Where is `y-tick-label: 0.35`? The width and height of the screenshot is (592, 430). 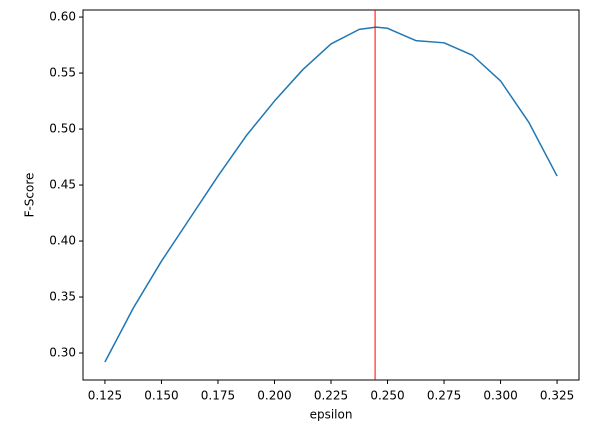 y-tick-label: 0.35 is located at coordinates (62, 297).